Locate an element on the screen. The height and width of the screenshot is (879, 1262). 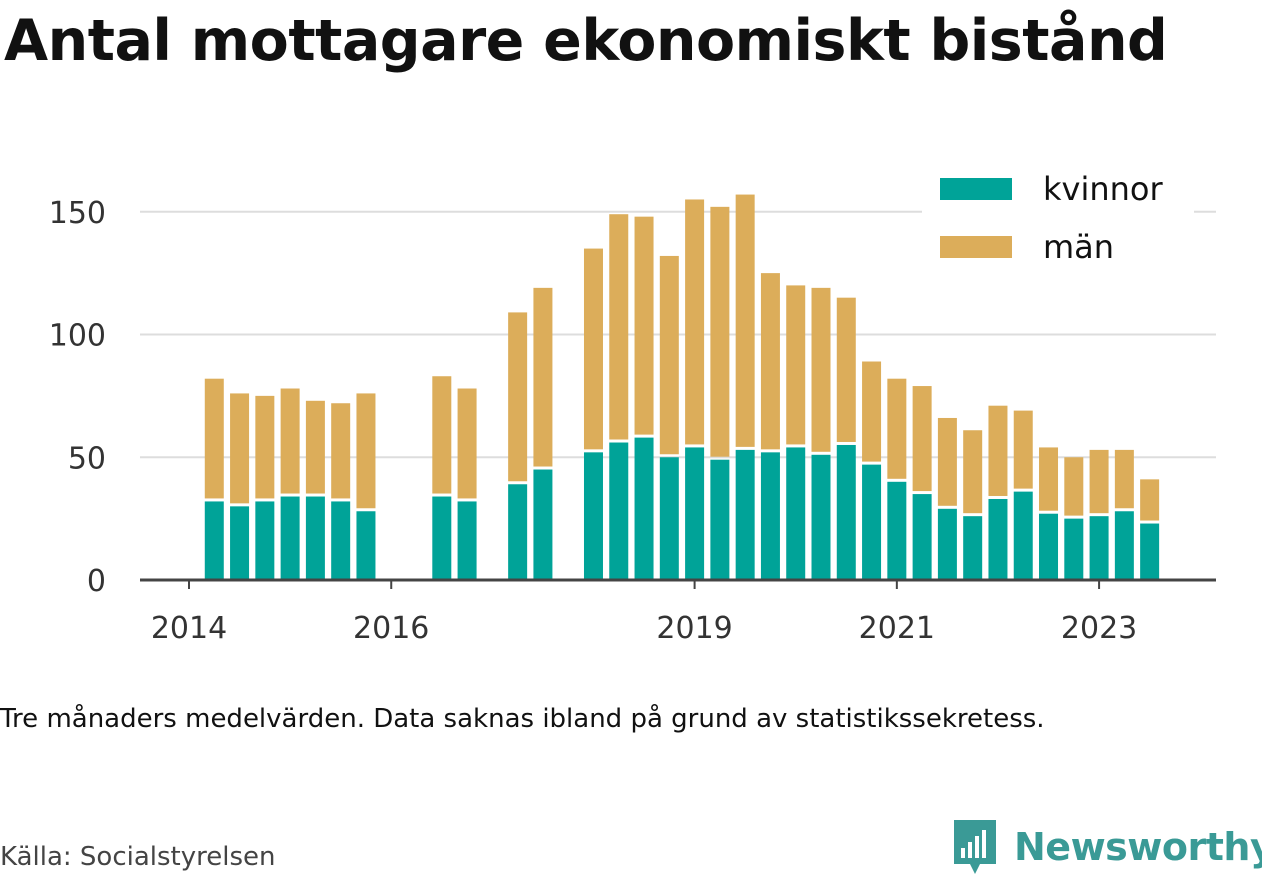
legend-swatch-man is located at coordinates (976, 247).